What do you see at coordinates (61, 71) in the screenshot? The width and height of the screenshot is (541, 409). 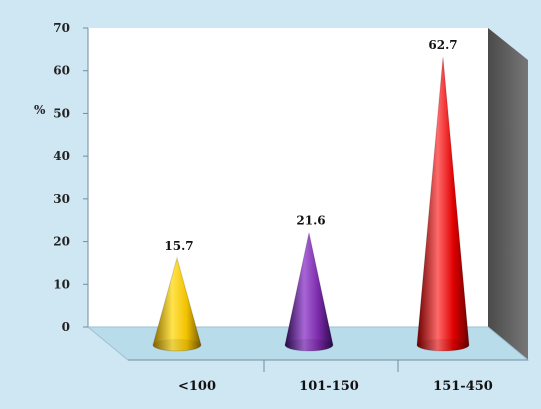 I see `y-tick-label: 60` at bounding box center [61, 71].